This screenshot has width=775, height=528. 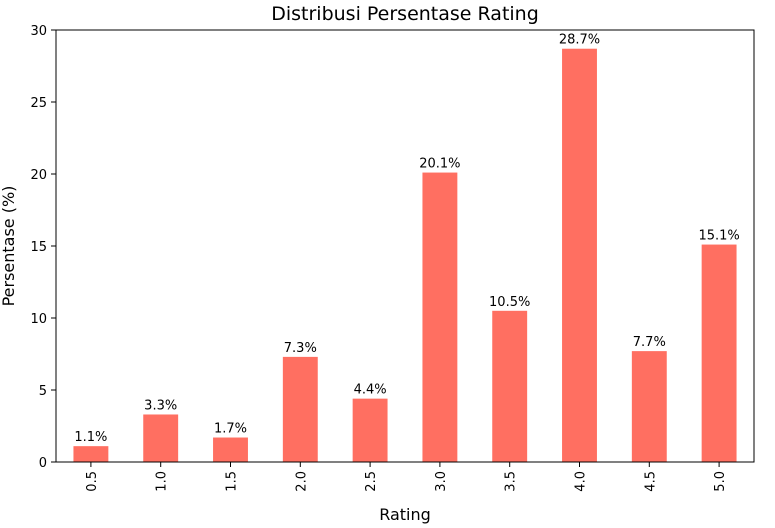 What do you see at coordinates (405, 514) in the screenshot?
I see `x-axis-label: Rating` at bounding box center [405, 514].